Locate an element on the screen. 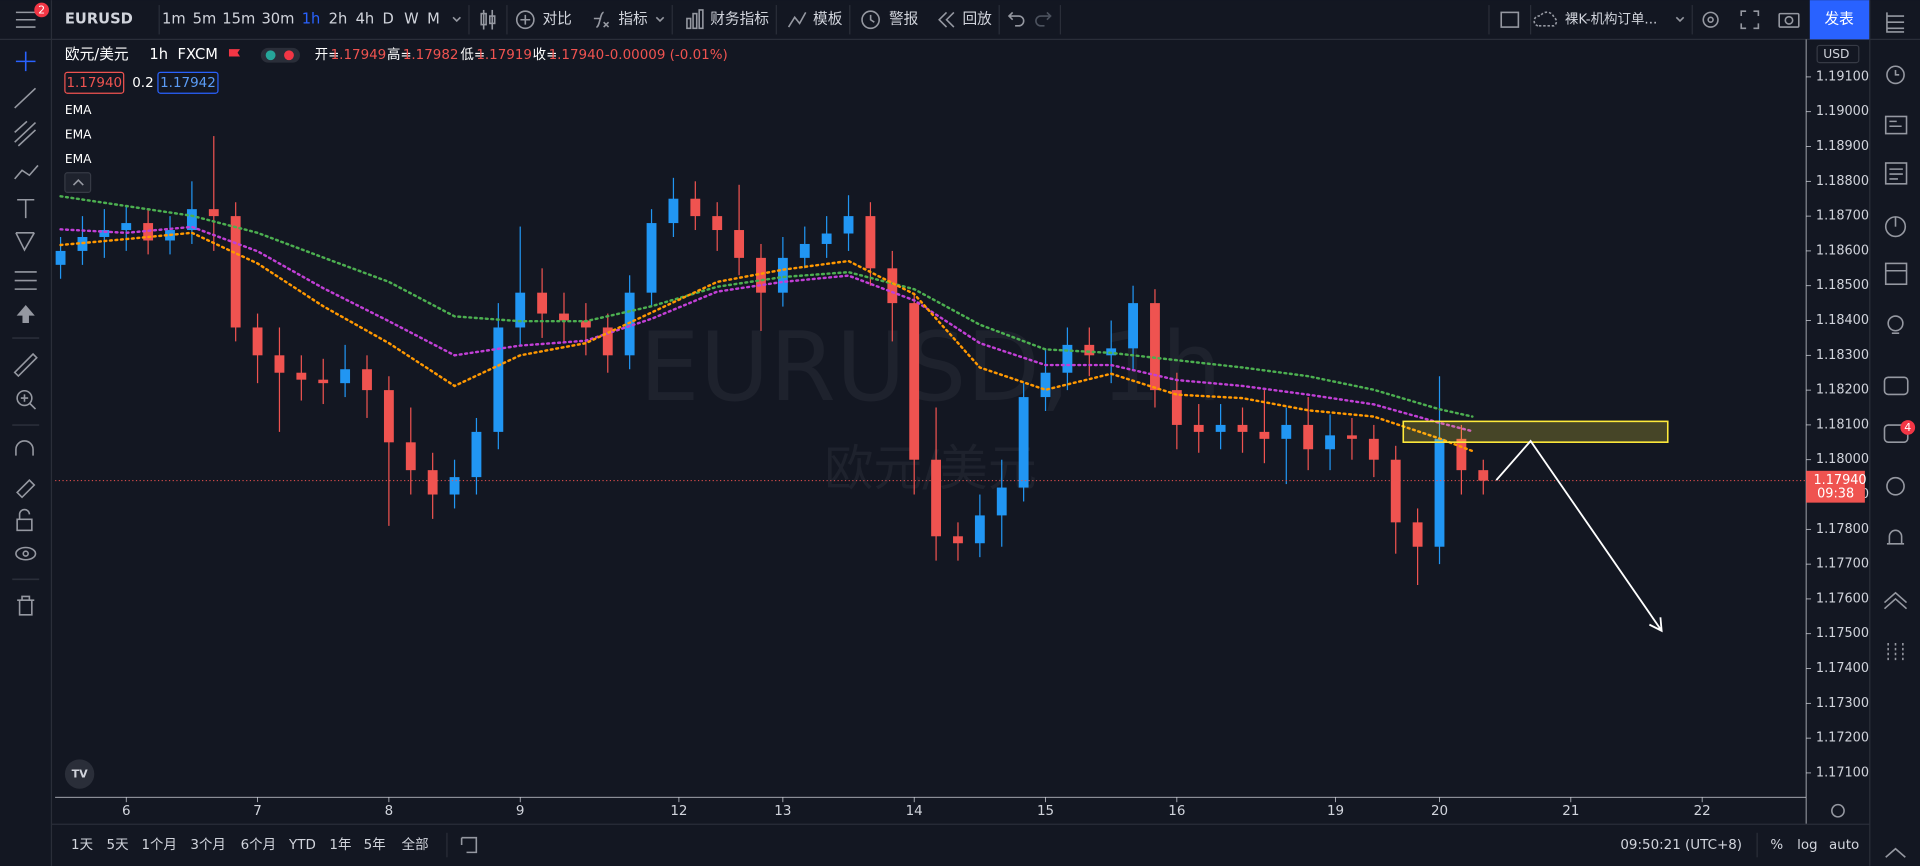 Image resolution: width=1920 pixels, height=866 pixels. toolbar-button: 财务指标 is located at coordinates (739, 19).